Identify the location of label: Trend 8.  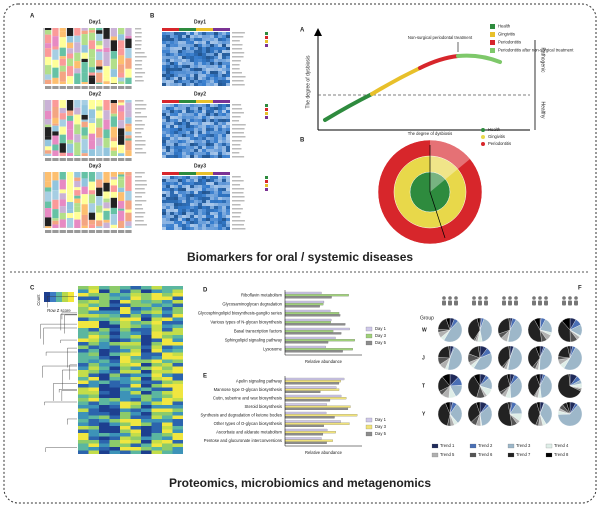
(561, 454).